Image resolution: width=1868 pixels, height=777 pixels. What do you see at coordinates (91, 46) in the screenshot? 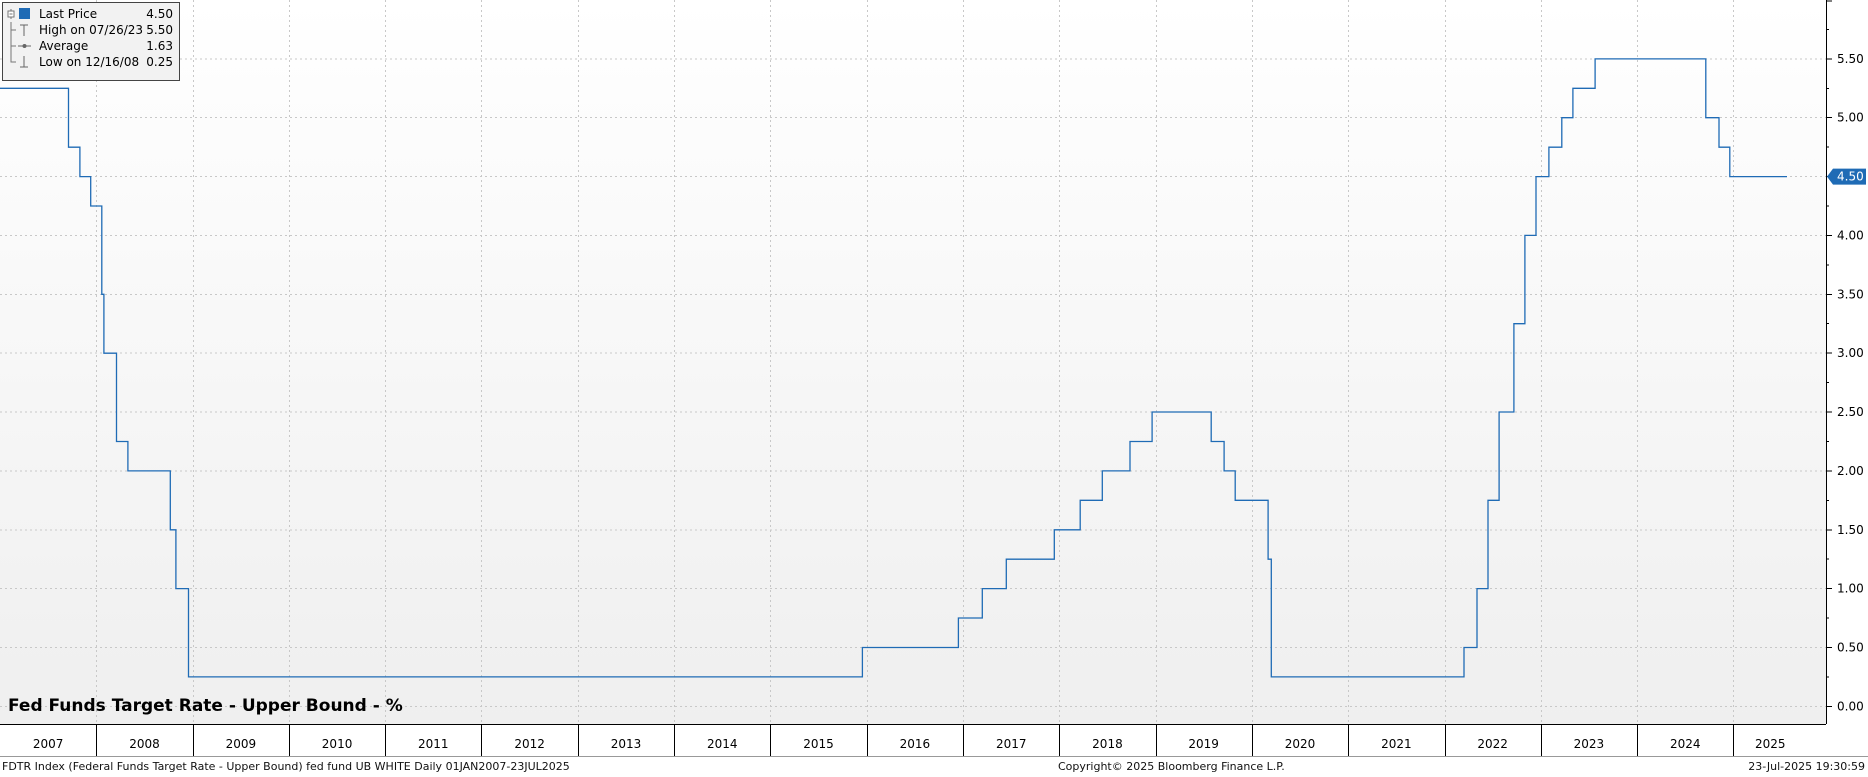
I see `legend-item-average: Average 1.63` at bounding box center [91, 46].